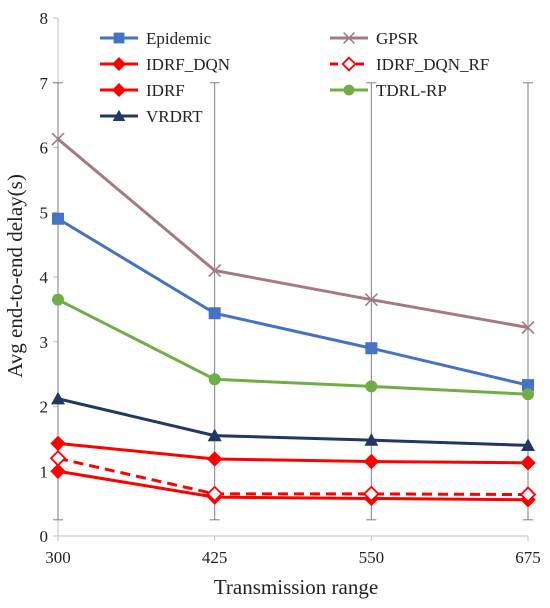 This screenshot has height=608, width=550. What do you see at coordinates (44, 18) in the screenshot?
I see `y-tick-label: 8` at bounding box center [44, 18].